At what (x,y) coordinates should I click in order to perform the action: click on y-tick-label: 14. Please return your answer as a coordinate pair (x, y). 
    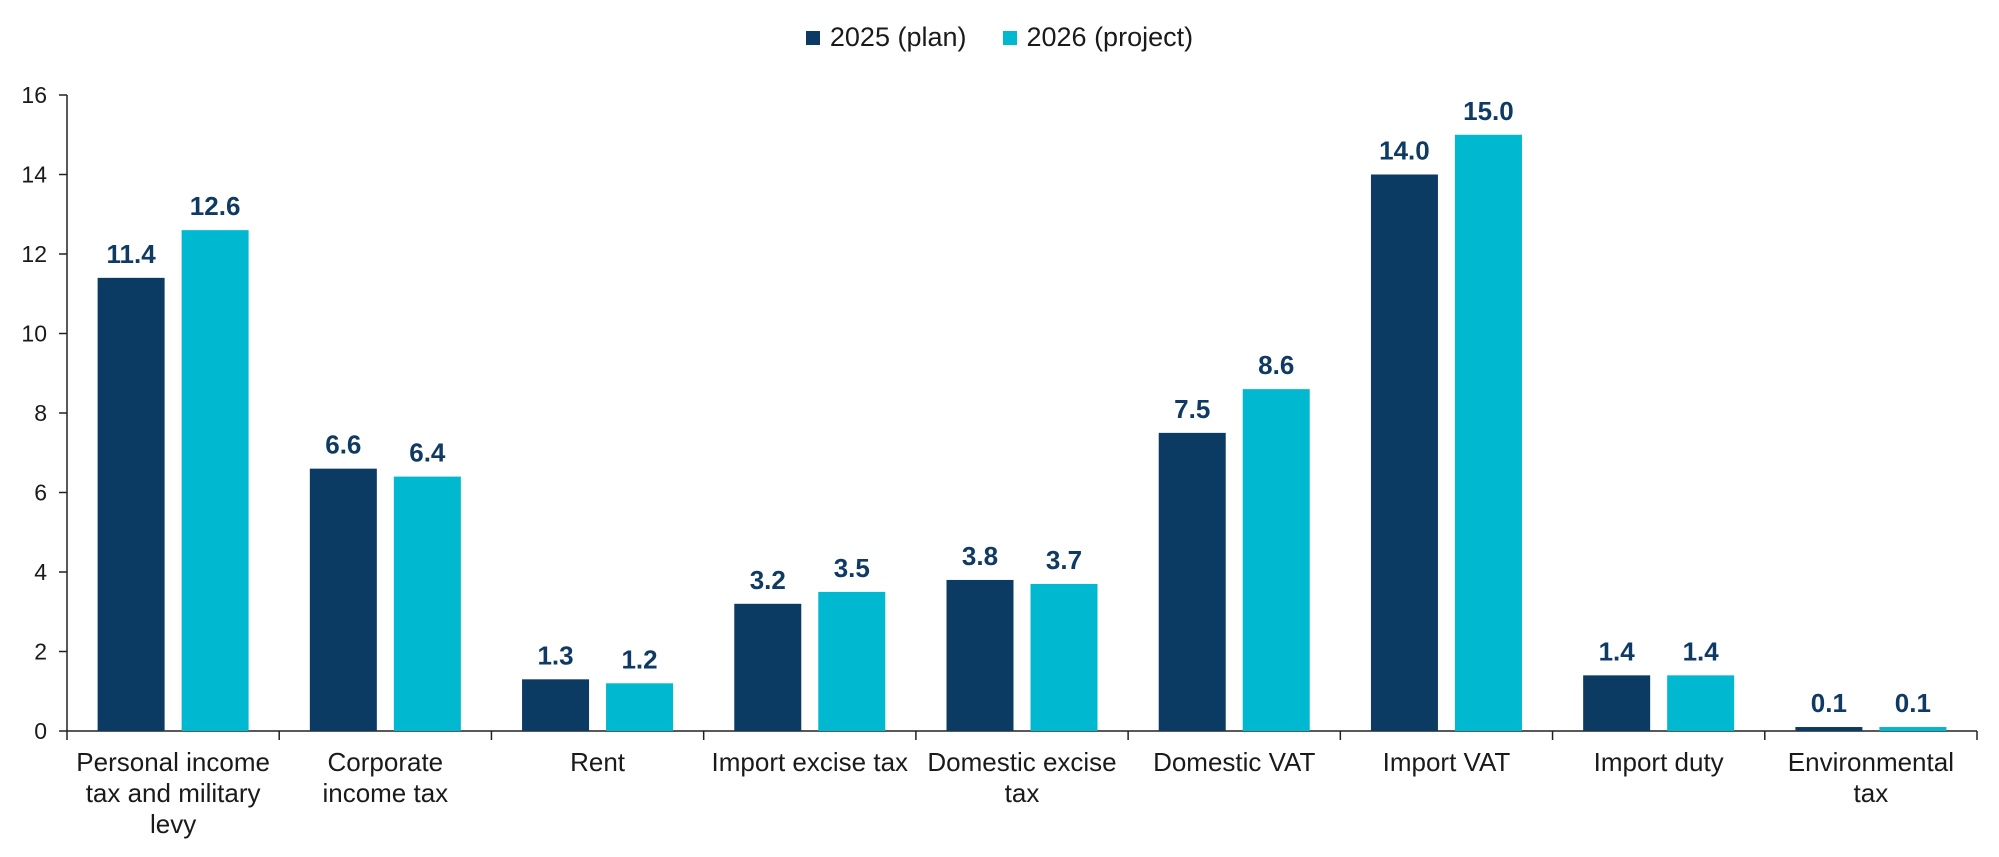
    Looking at the image, I should click on (34, 175).